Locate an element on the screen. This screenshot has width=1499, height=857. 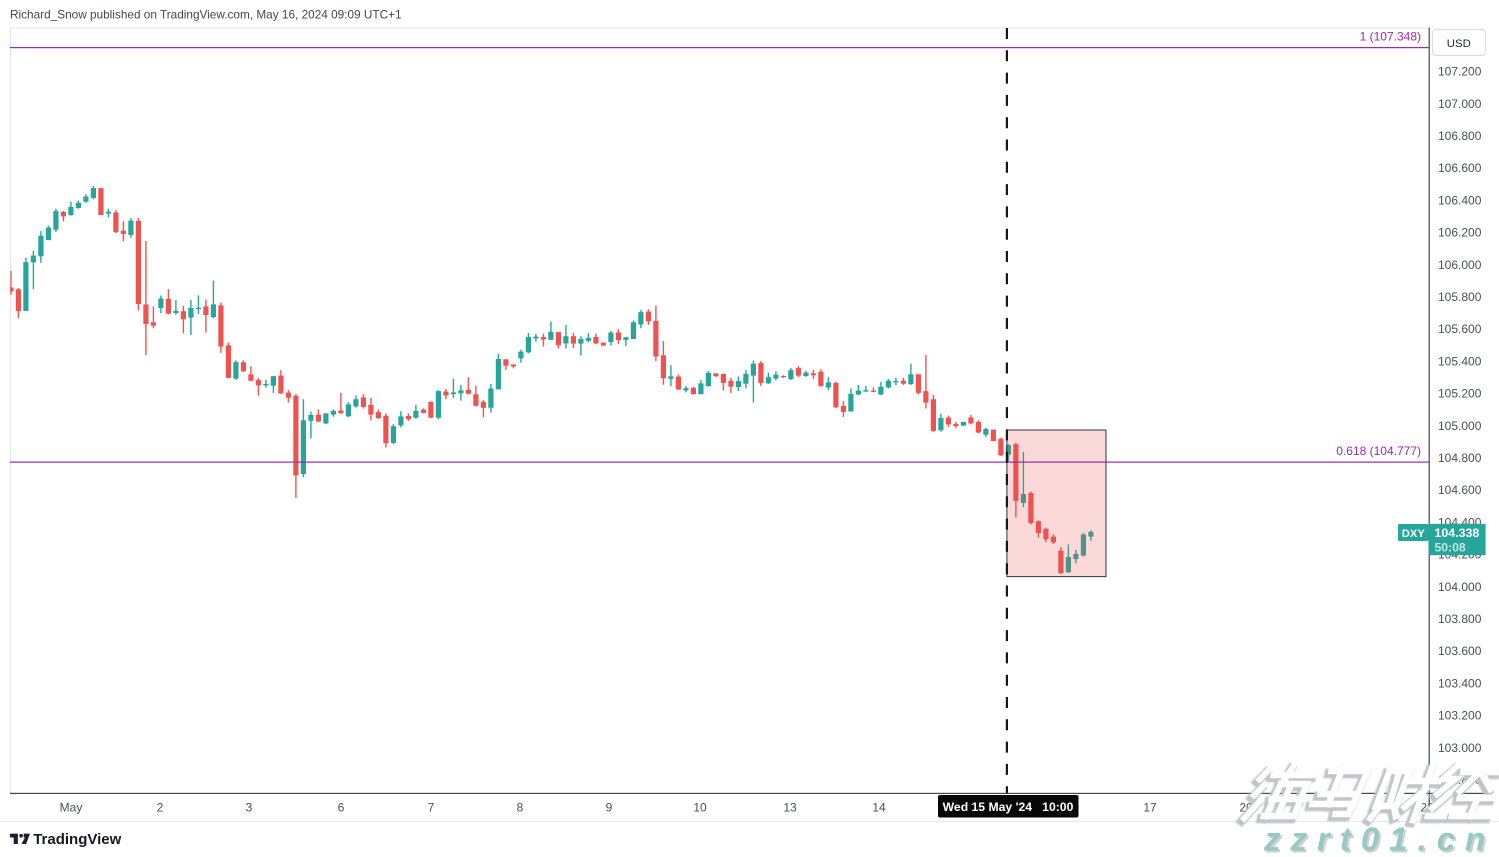
svg-text: 107.200 is located at coordinates (1460, 72).